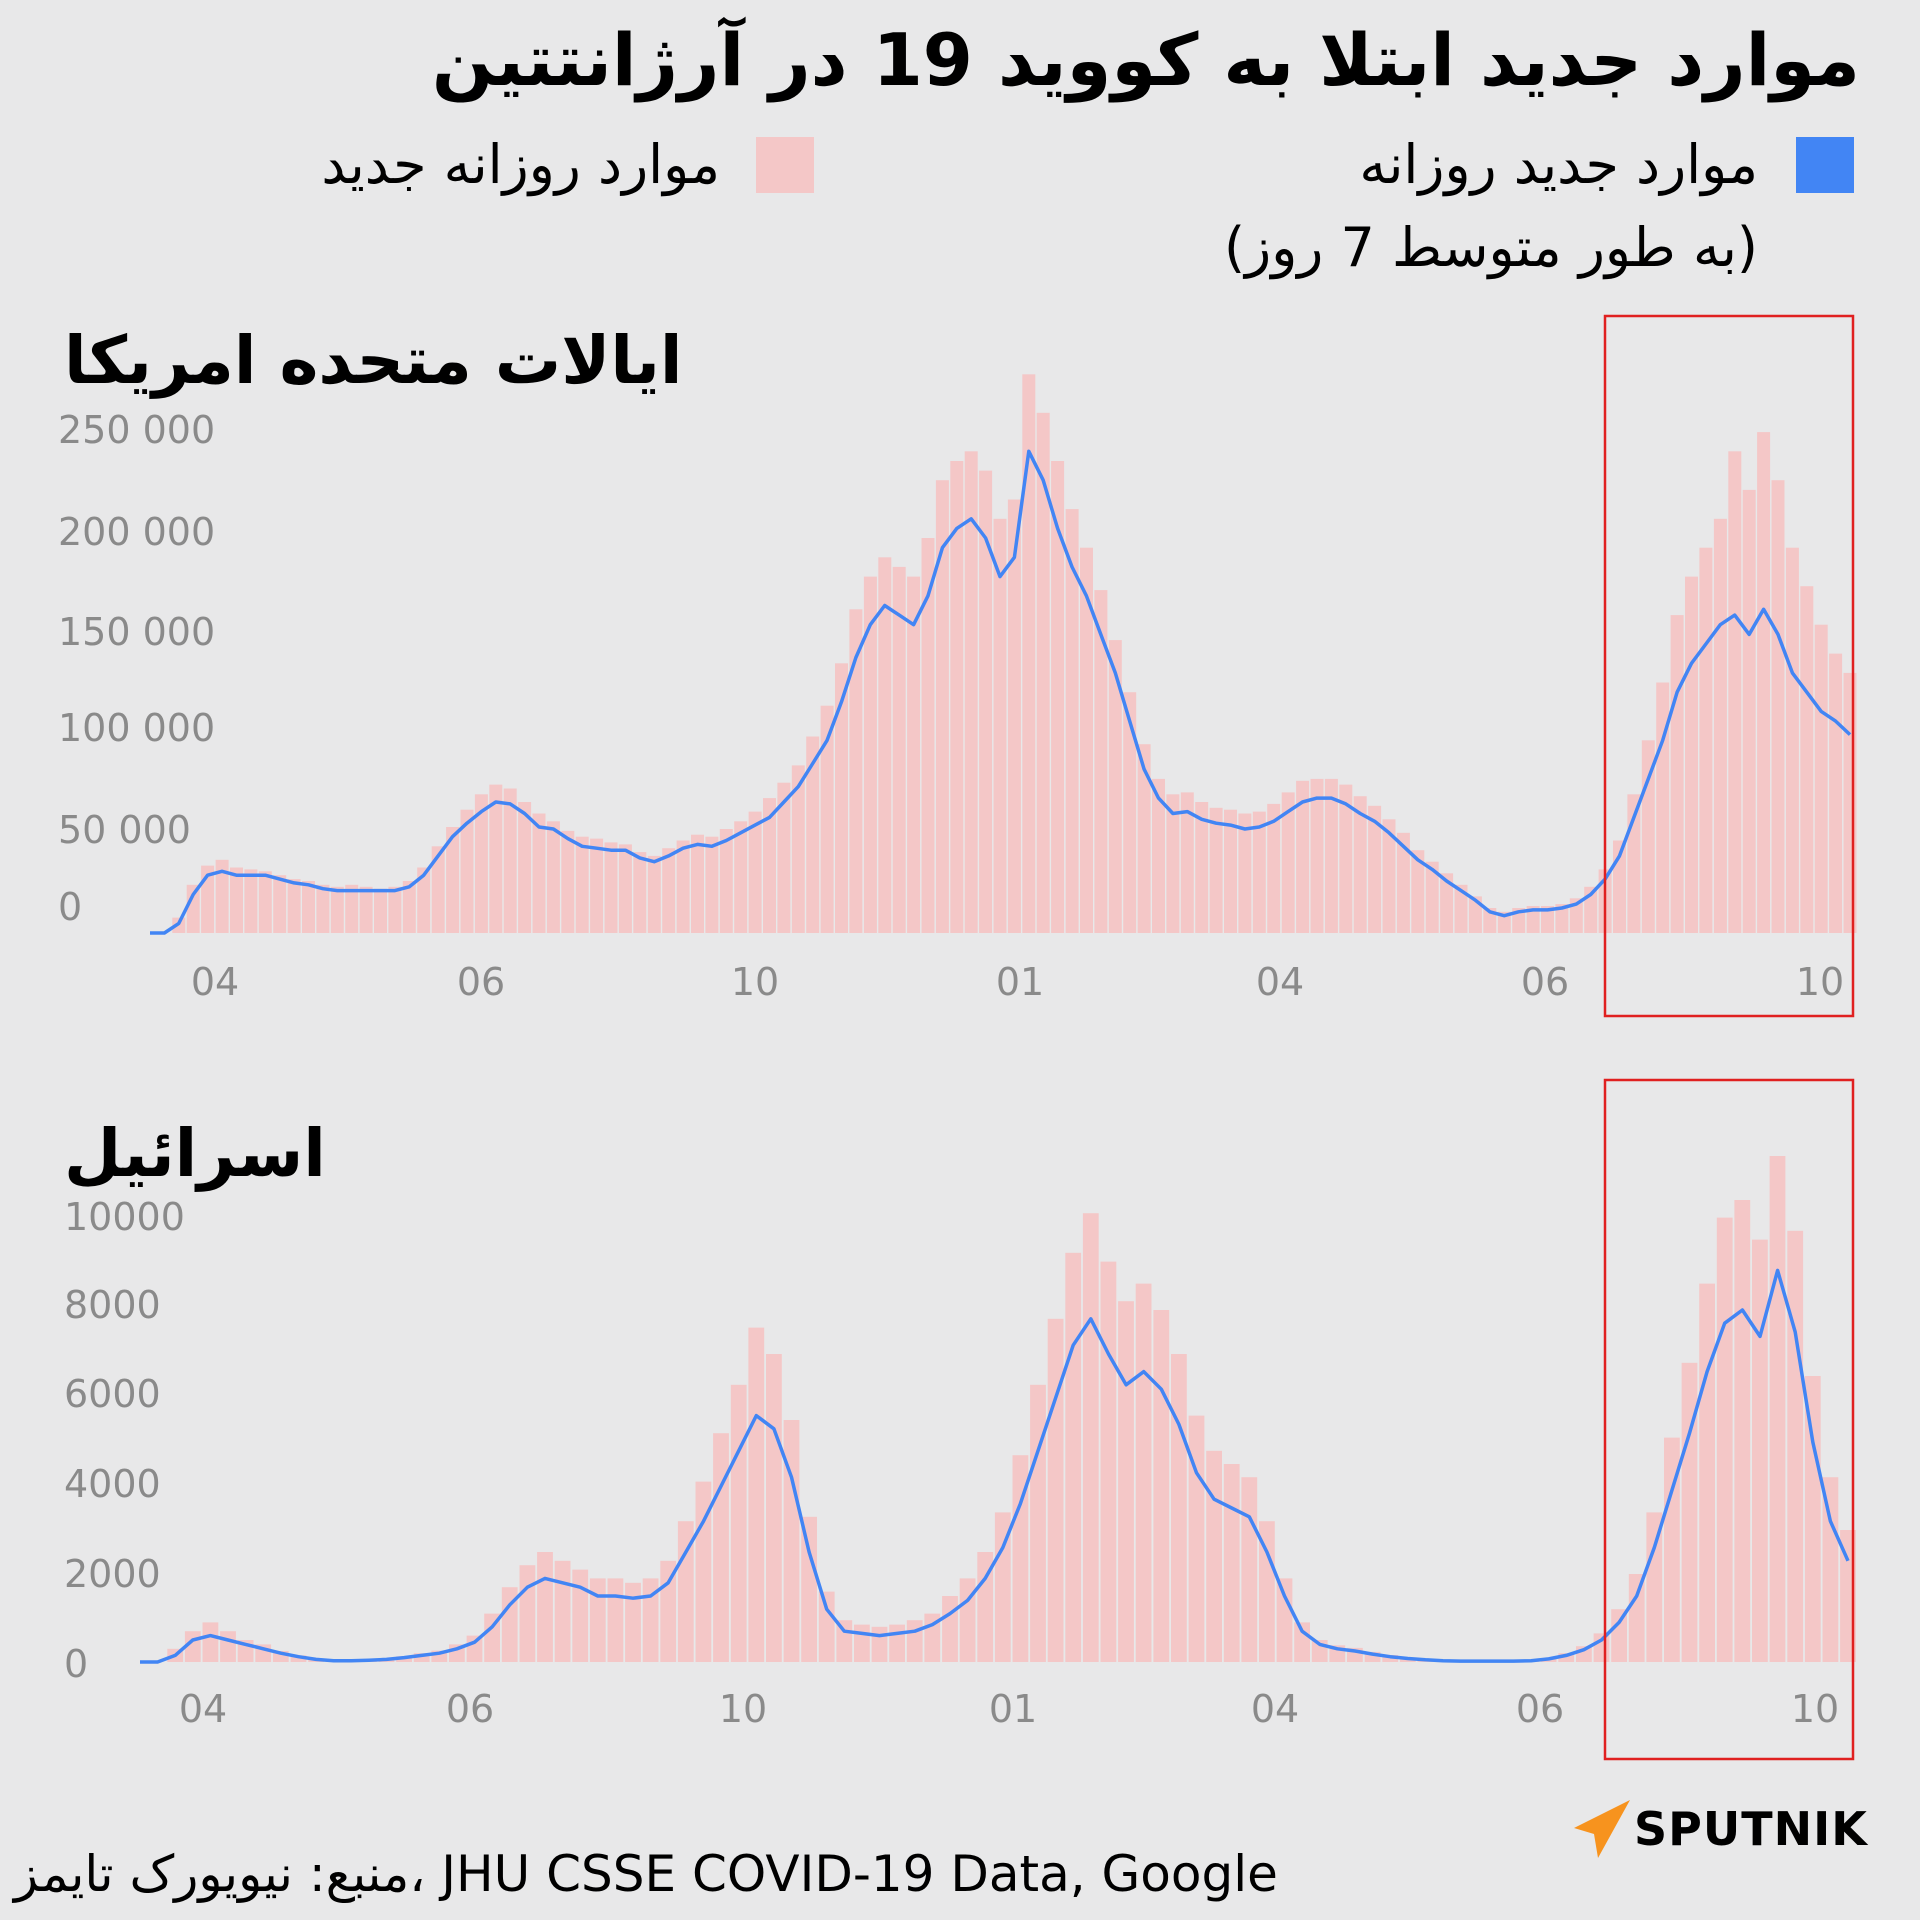 The height and width of the screenshot is (1920, 1920). I want to click on highlight-box-usa, so click(1729, 666).